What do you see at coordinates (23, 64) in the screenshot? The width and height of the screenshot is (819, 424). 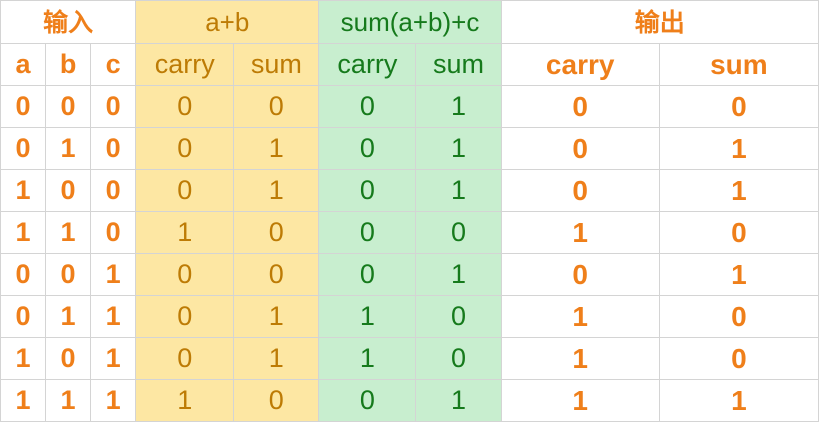 I see `column-header-a: a` at bounding box center [23, 64].